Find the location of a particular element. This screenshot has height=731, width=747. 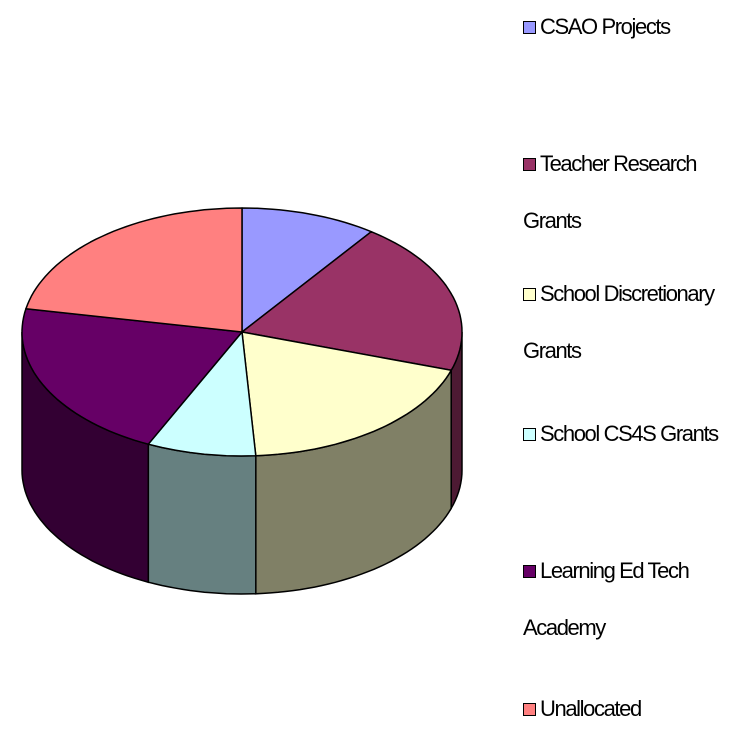

legend-label: Unallocated is located at coordinates (591, 708).